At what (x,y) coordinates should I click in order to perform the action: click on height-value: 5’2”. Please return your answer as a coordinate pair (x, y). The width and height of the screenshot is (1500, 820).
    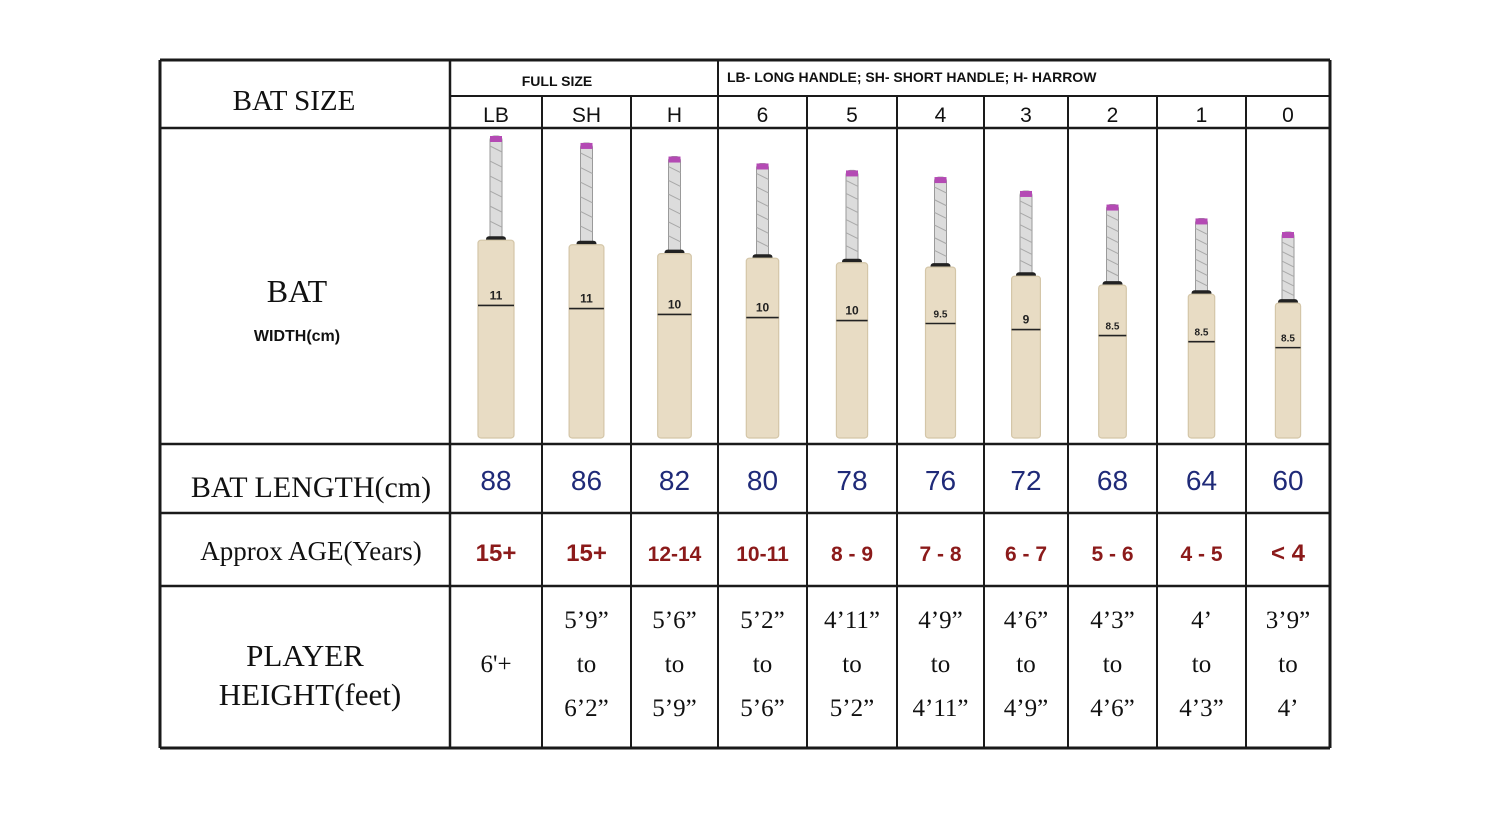
    Looking at the image, I should click on (852, 708).